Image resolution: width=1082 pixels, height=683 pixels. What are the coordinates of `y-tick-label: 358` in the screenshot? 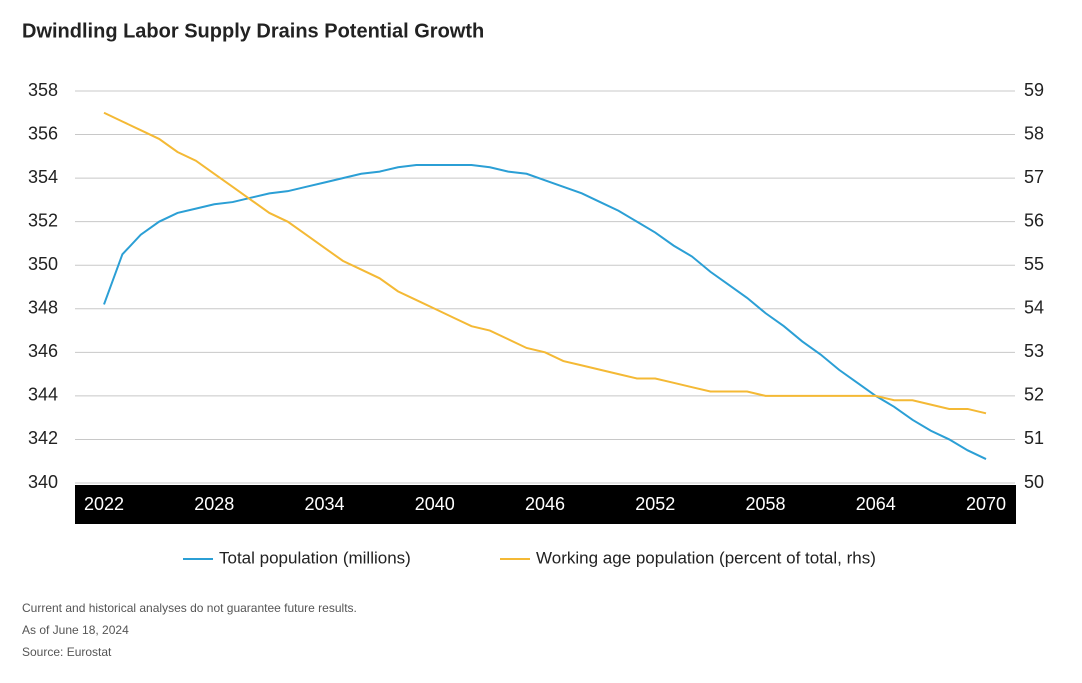 It's located at (43, 90).